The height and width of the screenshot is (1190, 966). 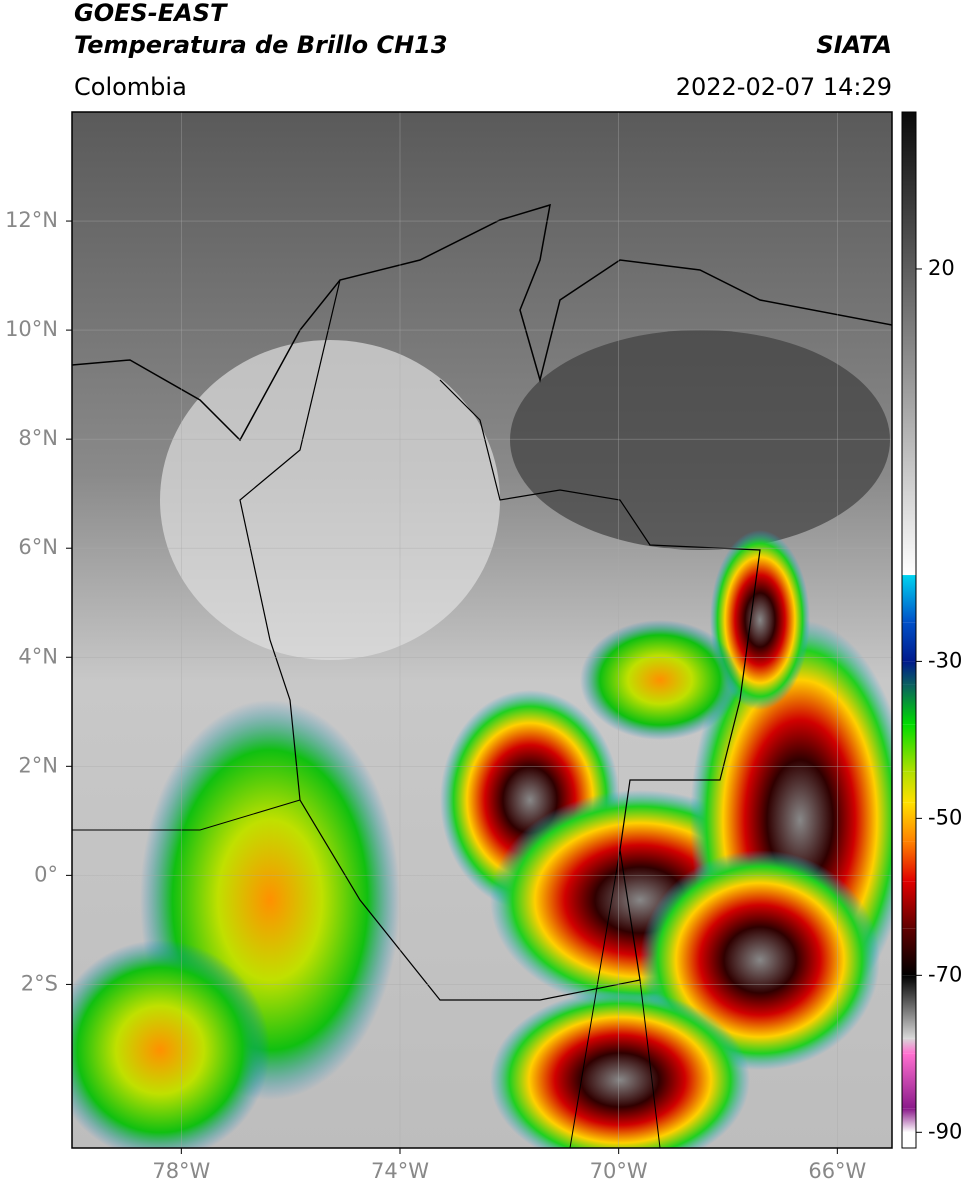 What do you see at coordinates (39, 983) in the screenshot?
I see `lat-tick-label: 2°S` at bounding box center [39, 983].